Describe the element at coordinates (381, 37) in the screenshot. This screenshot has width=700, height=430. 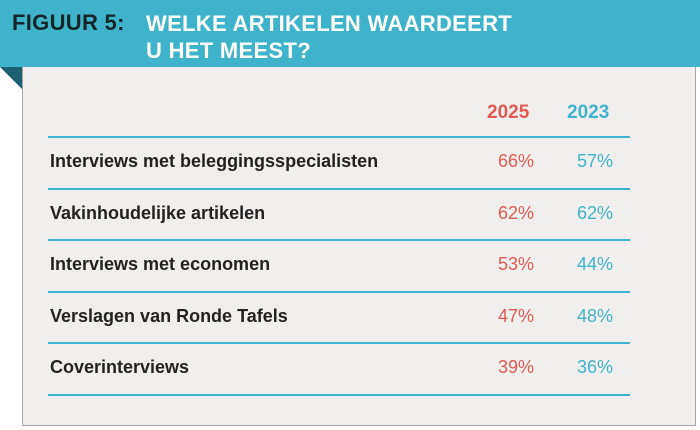
I see `figure-title: WELKE ARTIKELEN WAARDEERT U HET MEEST?` at that location.